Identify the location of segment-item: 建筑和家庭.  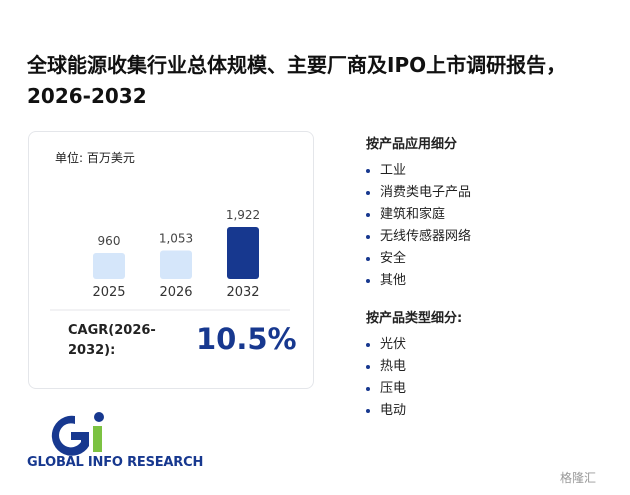
(425, 215).